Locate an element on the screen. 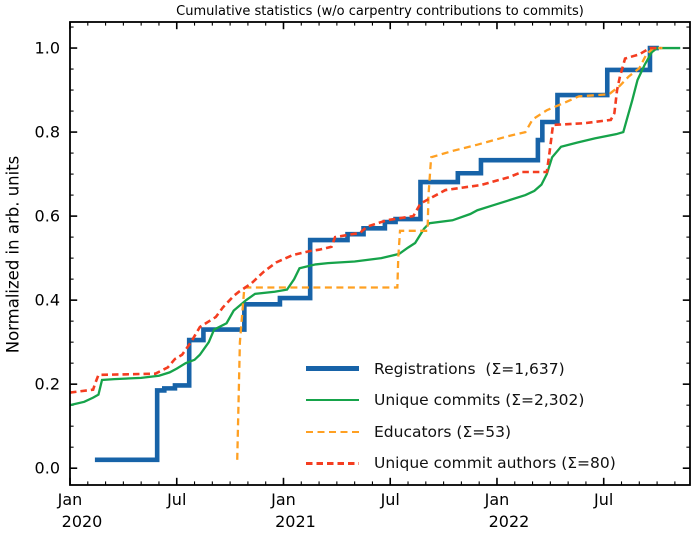 This screenshot has width=695, height=546. educators-line-sample is located at coordinates (332, 431).